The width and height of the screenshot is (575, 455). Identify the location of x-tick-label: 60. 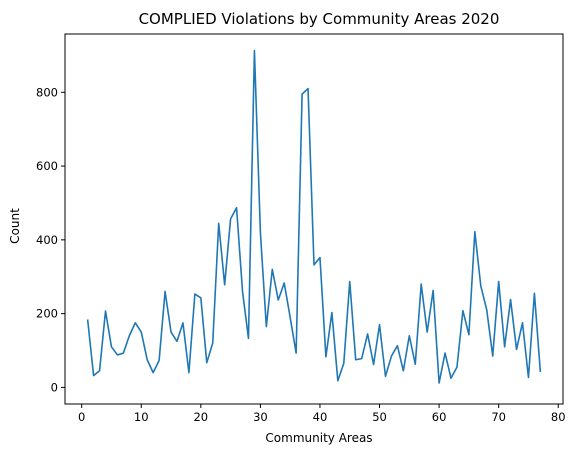
(439, 417).